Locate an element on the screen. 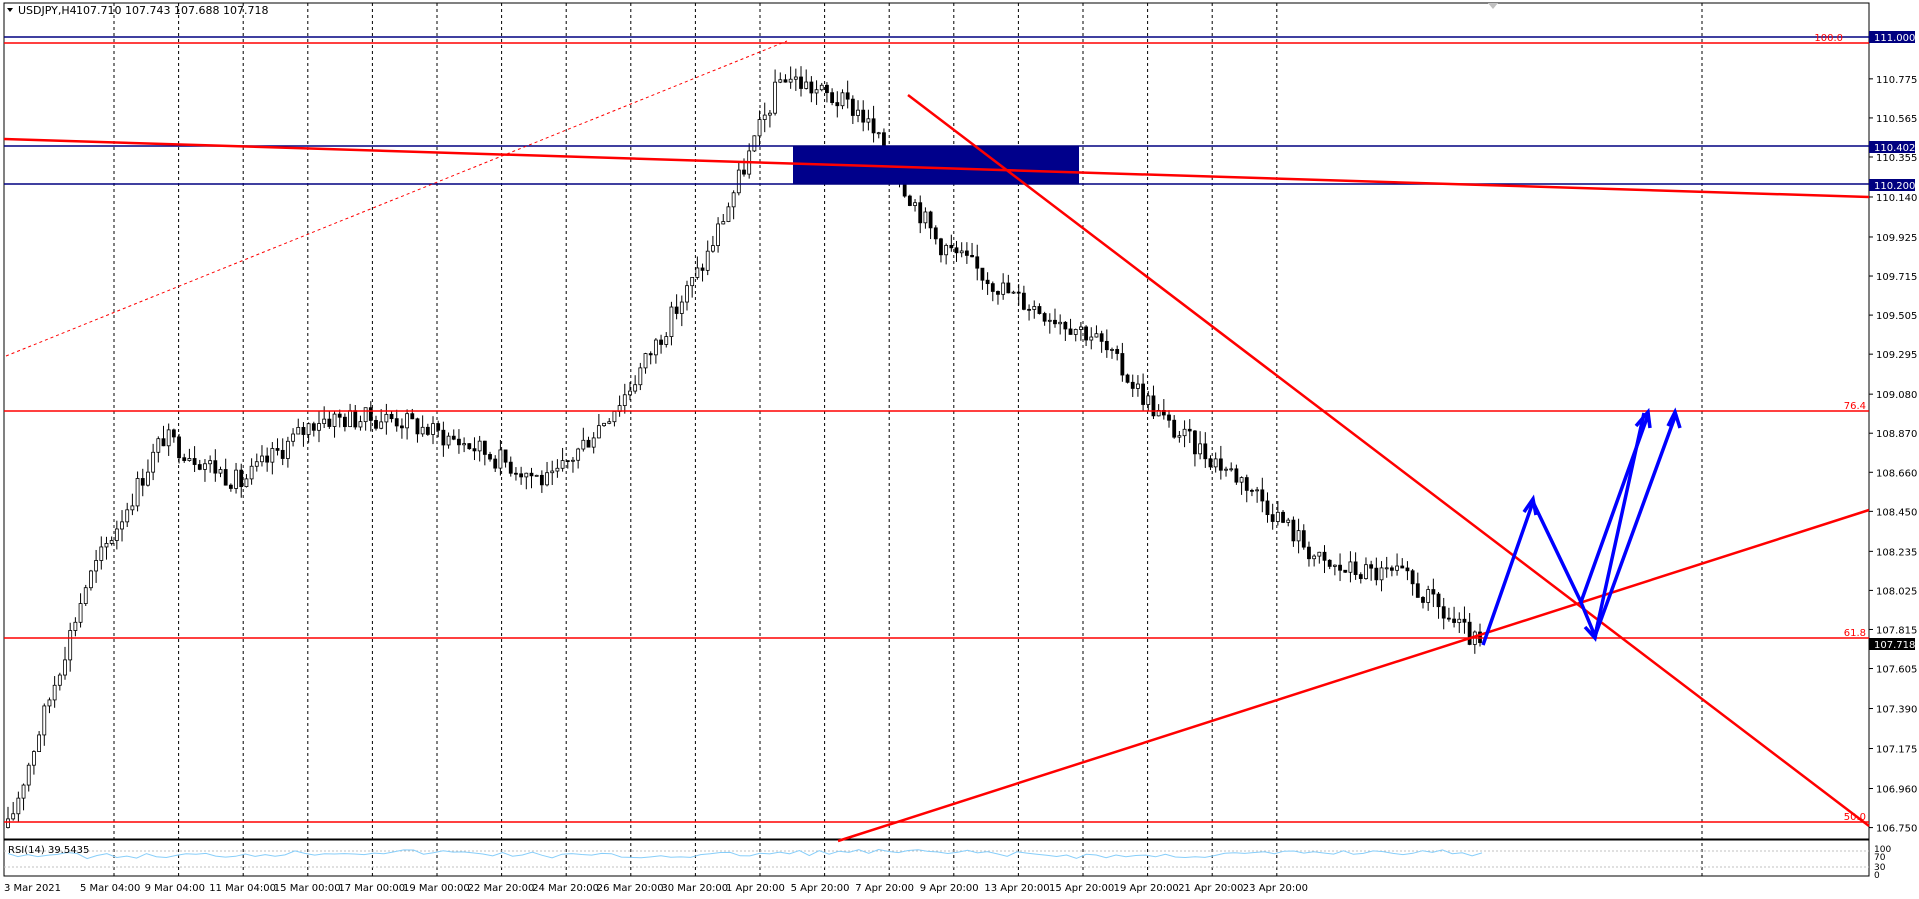 The width and height of the screenshot is (1919, 899). price-tick-label: 106.960 is located at coordinates (1896, 790).